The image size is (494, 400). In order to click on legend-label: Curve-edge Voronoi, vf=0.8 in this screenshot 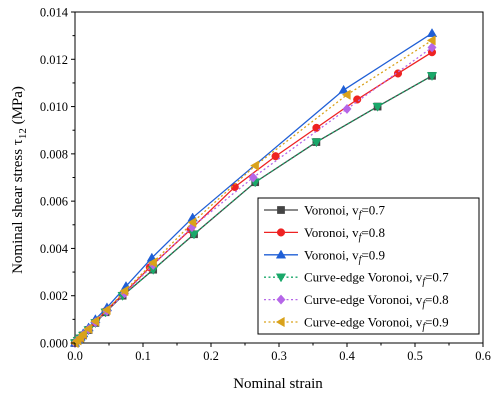, I will do `click(376, 301)`.